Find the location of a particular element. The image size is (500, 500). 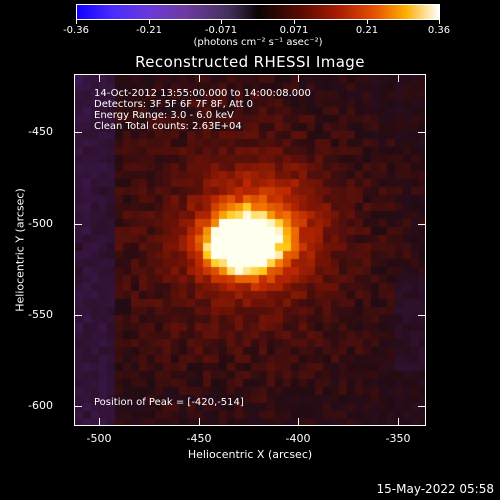

colorbar-tick-label: 0.071 is located at coordinates (294, 30).